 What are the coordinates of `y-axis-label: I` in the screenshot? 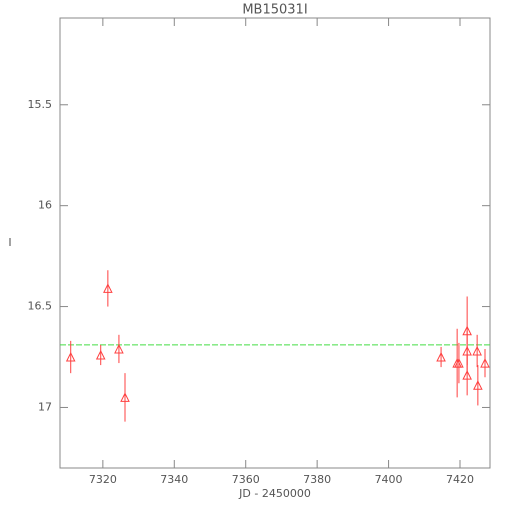 It's located at (9, 242).